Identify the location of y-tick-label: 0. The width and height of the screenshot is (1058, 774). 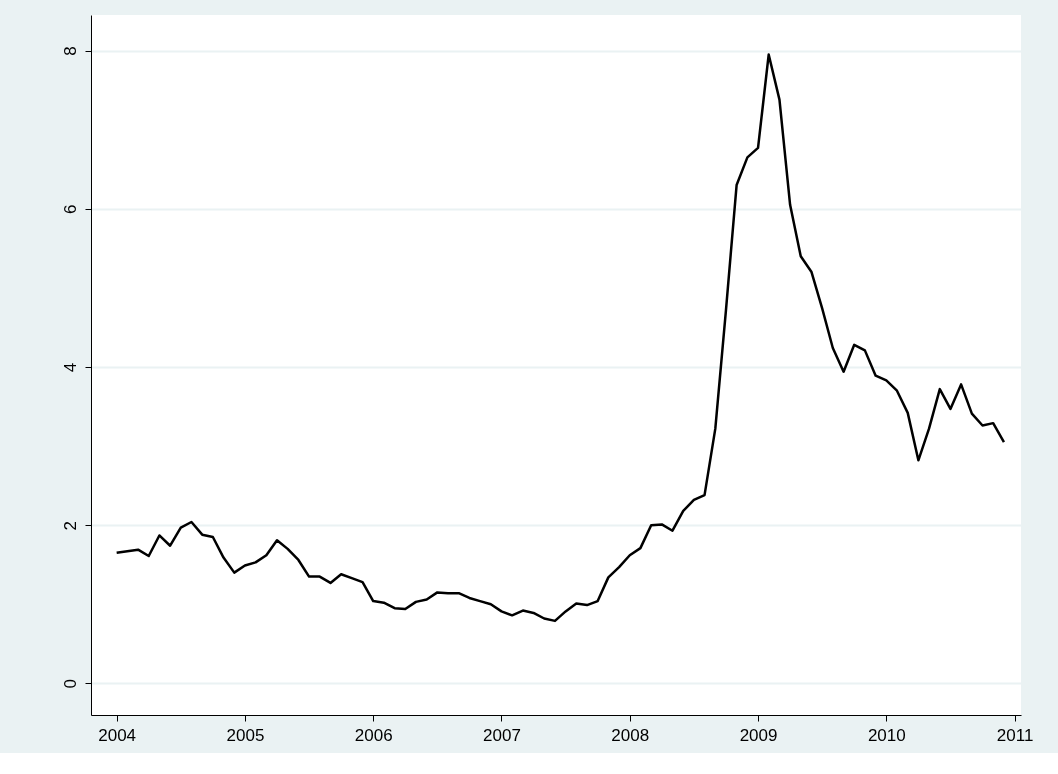
(70, 684).